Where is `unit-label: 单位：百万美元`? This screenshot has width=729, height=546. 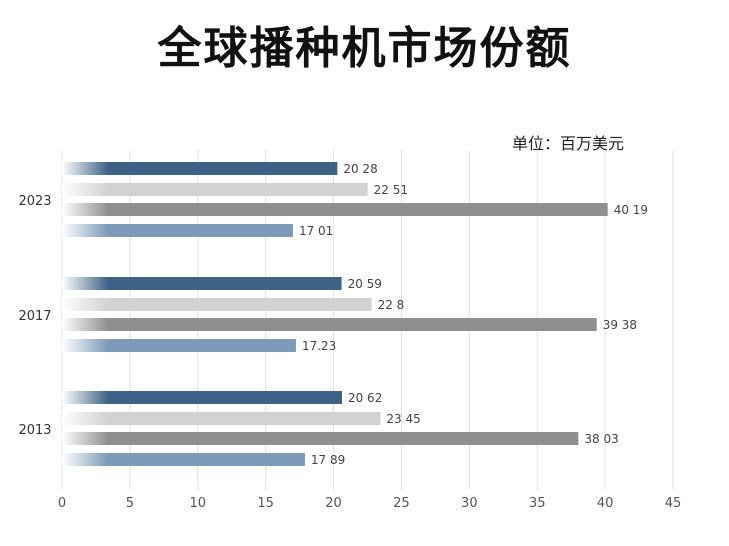 unit-label: 单位：百万美元 is located at coordinates (568, 143).